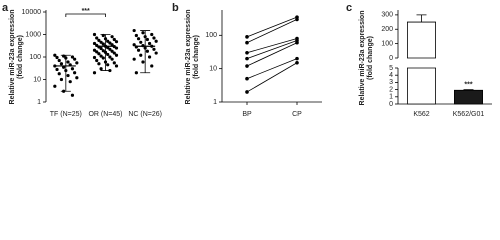 This screenshot has width=500, height=240. I want to click on significance-label: ***, so click(468, 84).